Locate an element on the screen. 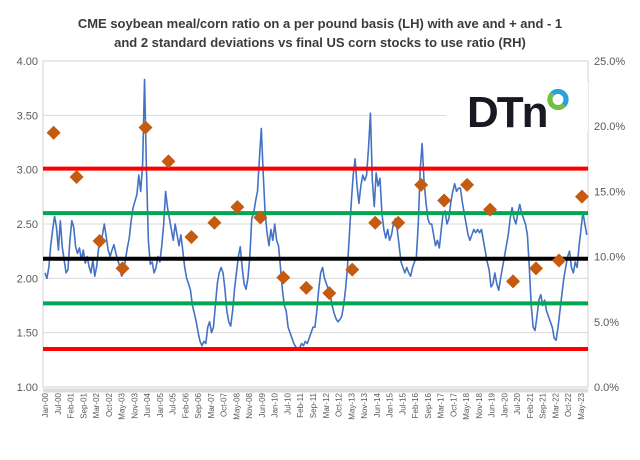 This screenshot has height=460, width=640. x-axis-tick-label: Sep-01 is located at coordinates (83, 405).